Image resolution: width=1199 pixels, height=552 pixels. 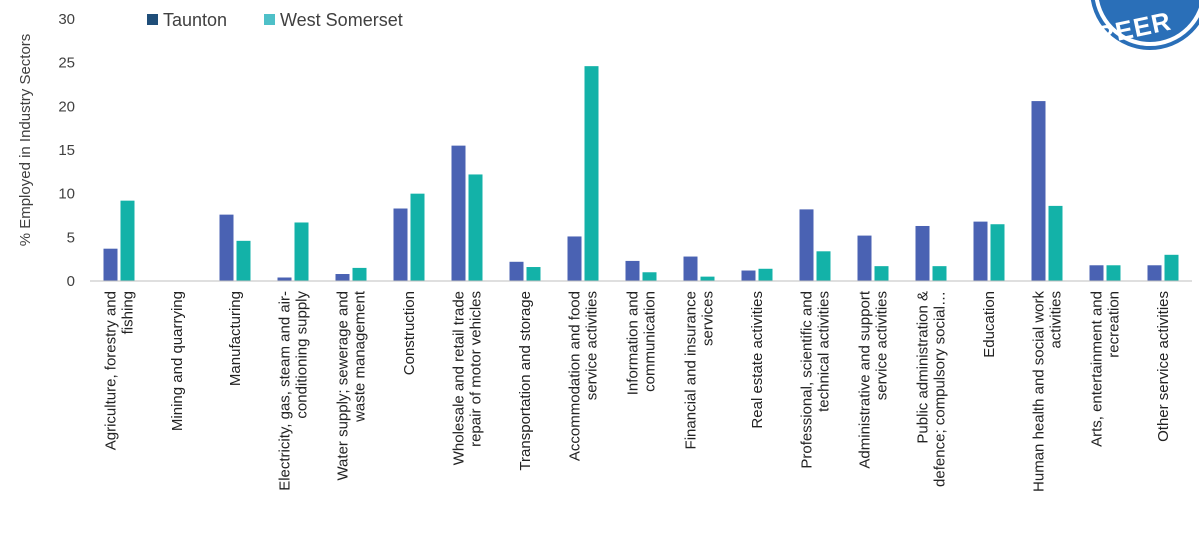 I want to click on x-tick-label-line: Accommodation and food, so click(x=575, y=376).